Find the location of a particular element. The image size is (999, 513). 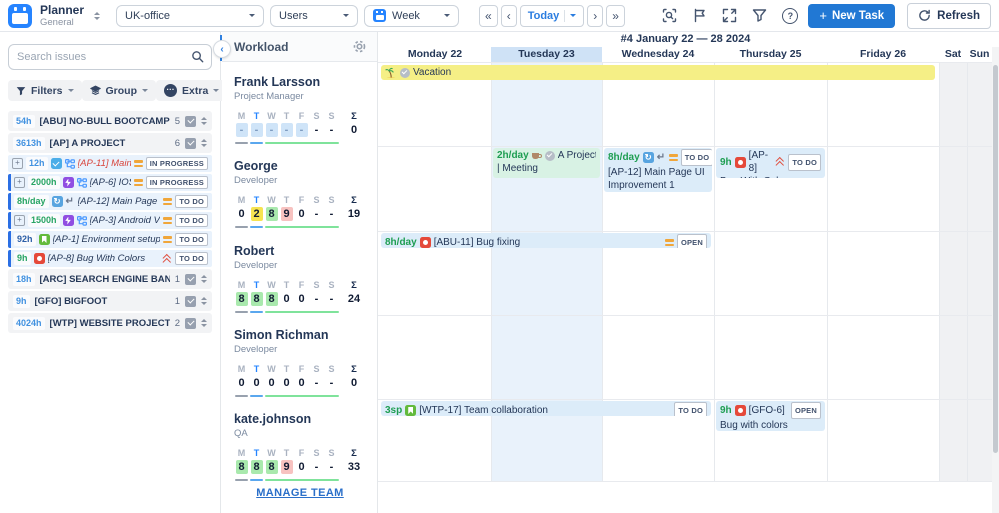

search-input is located at coordinates (110, 57).